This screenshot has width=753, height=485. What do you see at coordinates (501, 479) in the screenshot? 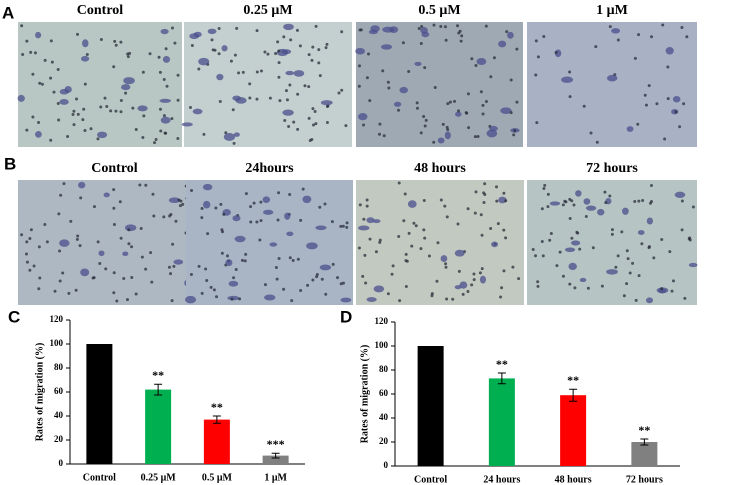
I see `x-tick-label: 24 hours` at bounding box center [501, 479].